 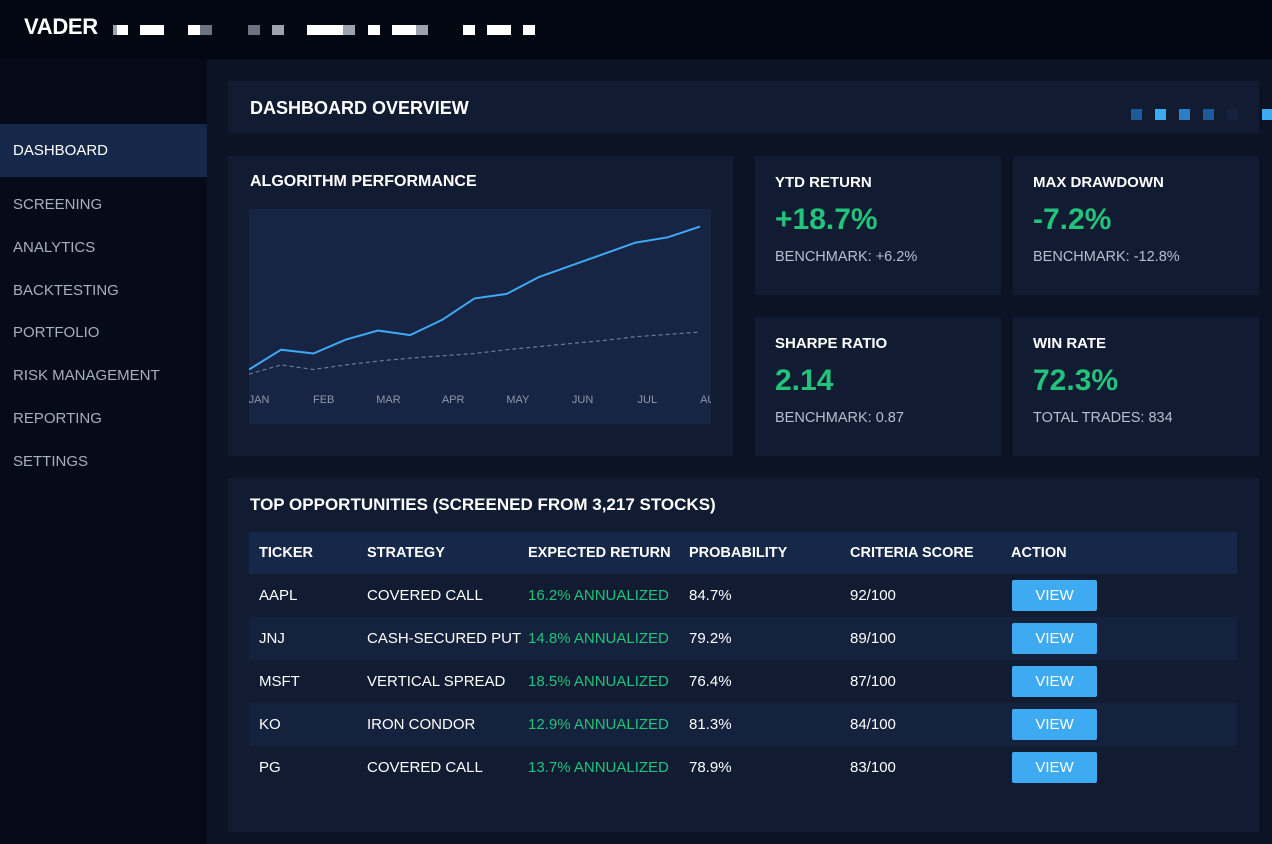 What do you see at coordinates (272, 638) in the screenshot?
I see `cell-ticker: JNJ` at bounding box center [272, 638].